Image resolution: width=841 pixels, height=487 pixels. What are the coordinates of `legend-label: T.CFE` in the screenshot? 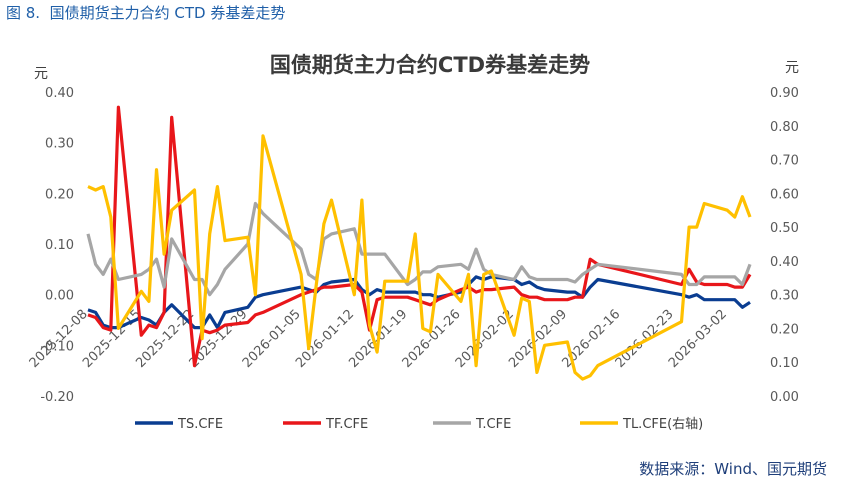 It's located at (493, 424).